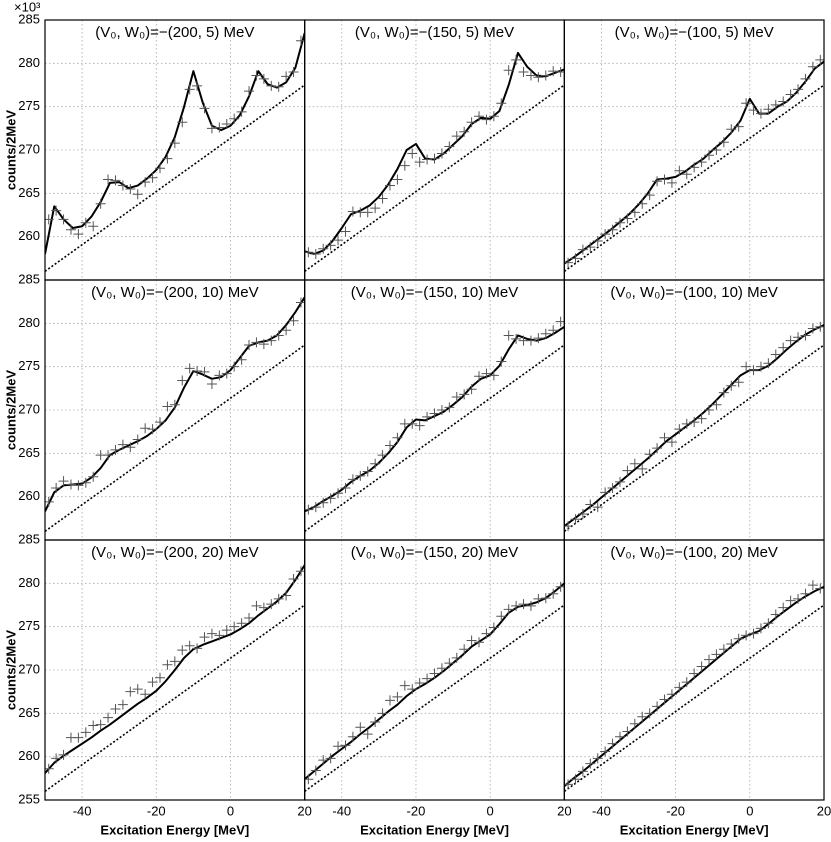 Image resolution: width=831 pixels, height=842 pixels. I want to click on y-tick-label: 270, so click(29, 148).